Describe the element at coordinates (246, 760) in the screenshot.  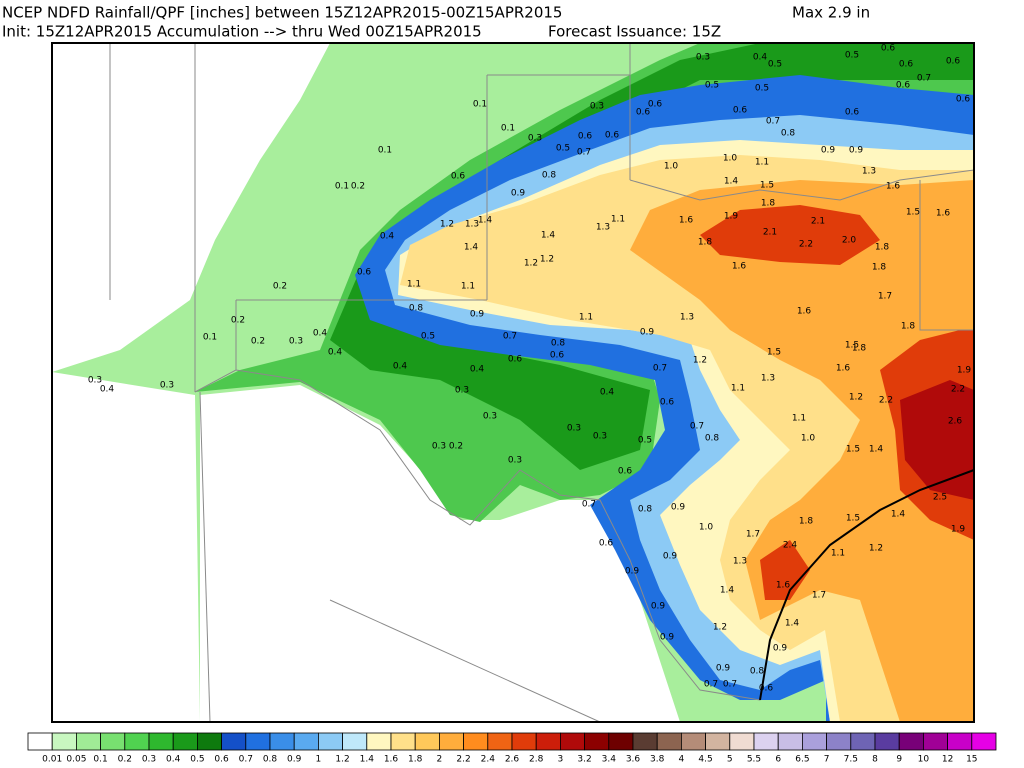
I see `legend-label: 0.7` at that location.